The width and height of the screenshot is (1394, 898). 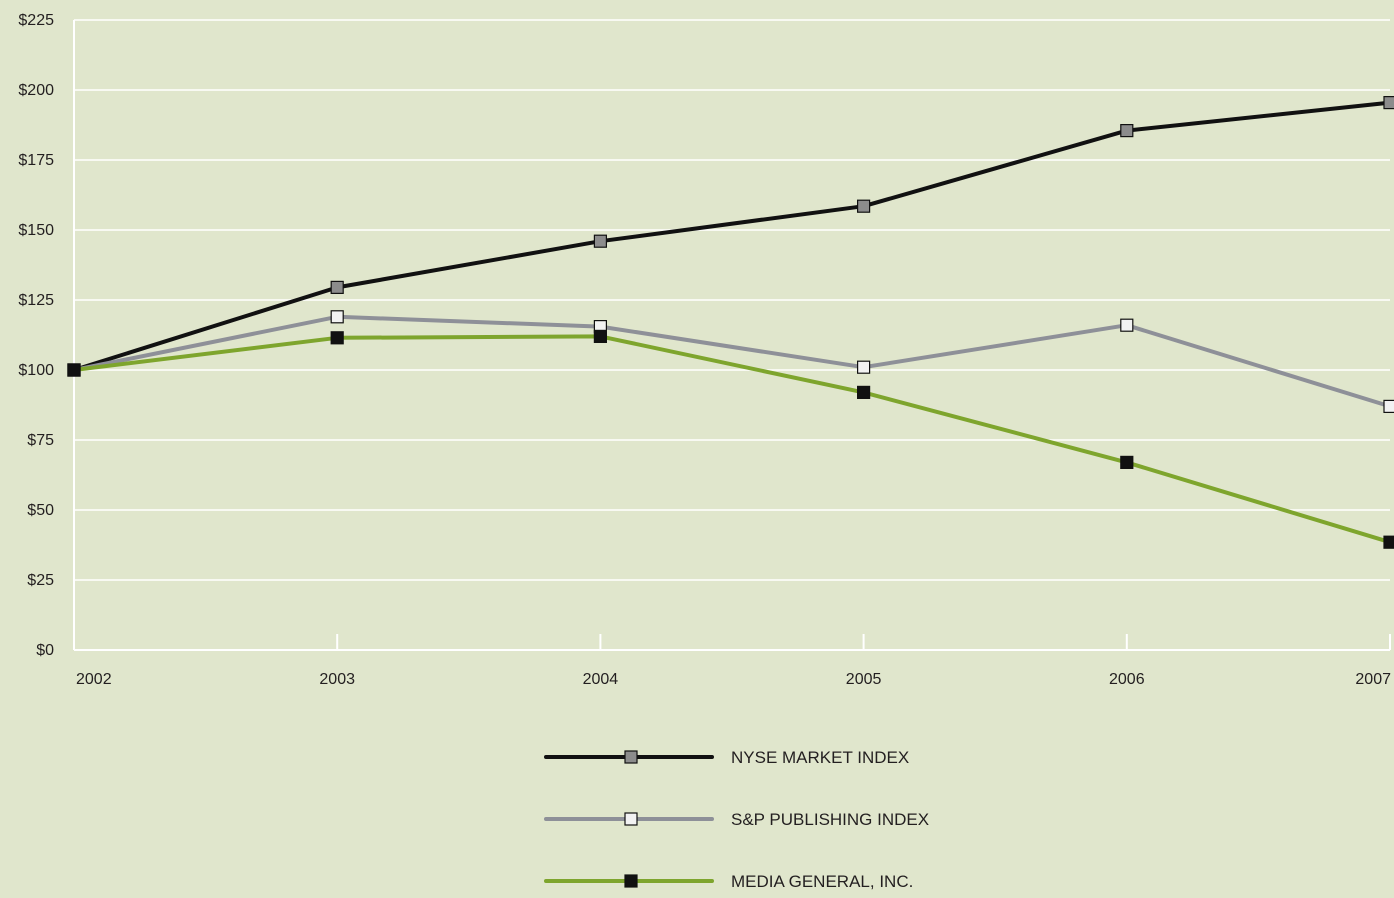 I want to click on x-tick-label: 2005, so click(x=864, y=679).